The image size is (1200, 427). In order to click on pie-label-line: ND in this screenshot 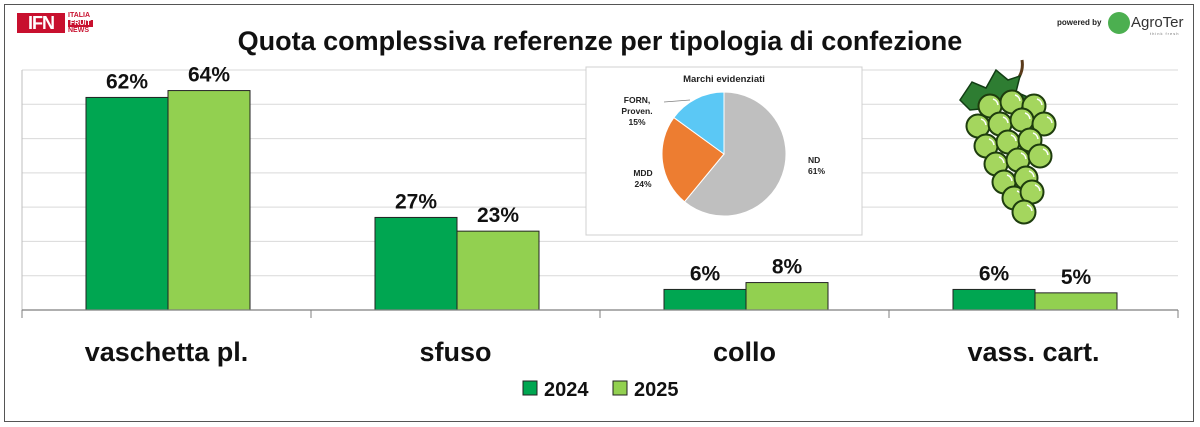, I will do `click(814, 160)`.